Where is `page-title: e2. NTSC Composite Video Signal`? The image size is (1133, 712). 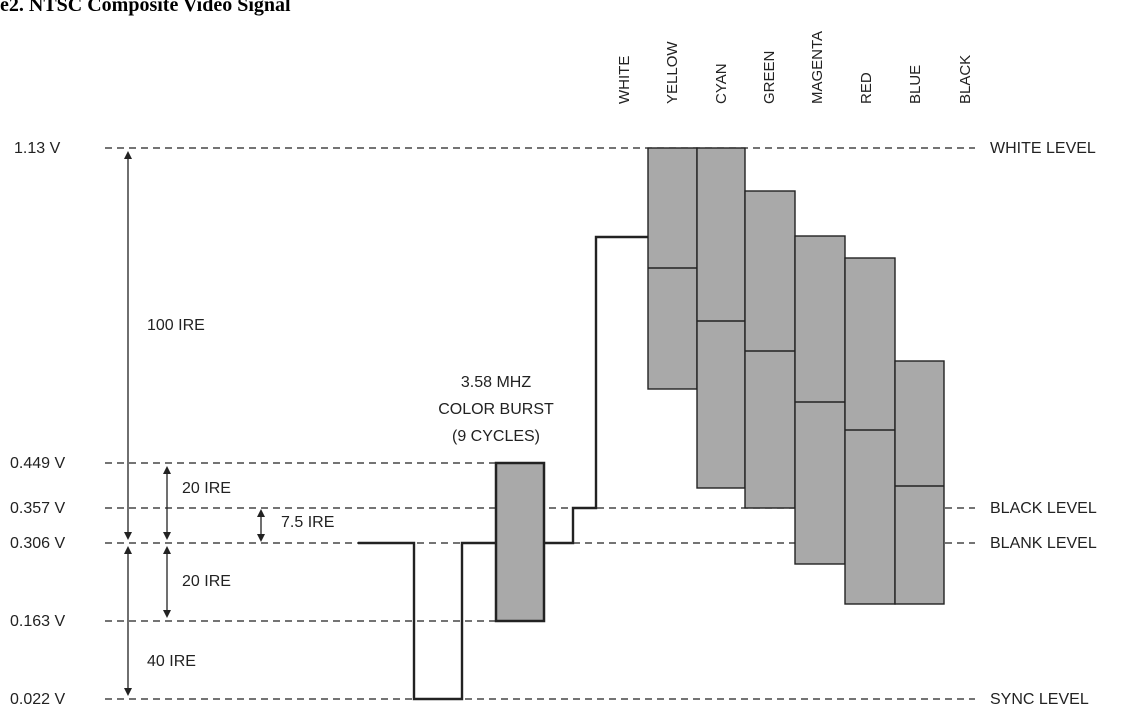 page-title: e2. NTSC Composite Video Signal is located at coordinates (145, 8).